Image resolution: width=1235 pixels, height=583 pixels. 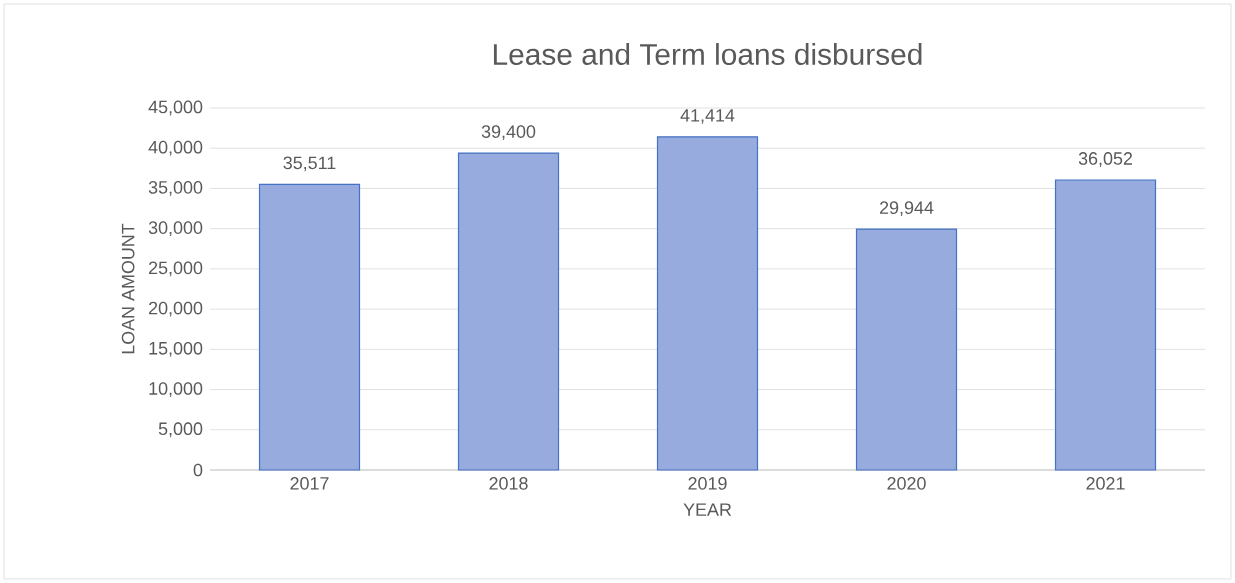 I want to click on data-label: 41,414, so click(x=707, y=116).